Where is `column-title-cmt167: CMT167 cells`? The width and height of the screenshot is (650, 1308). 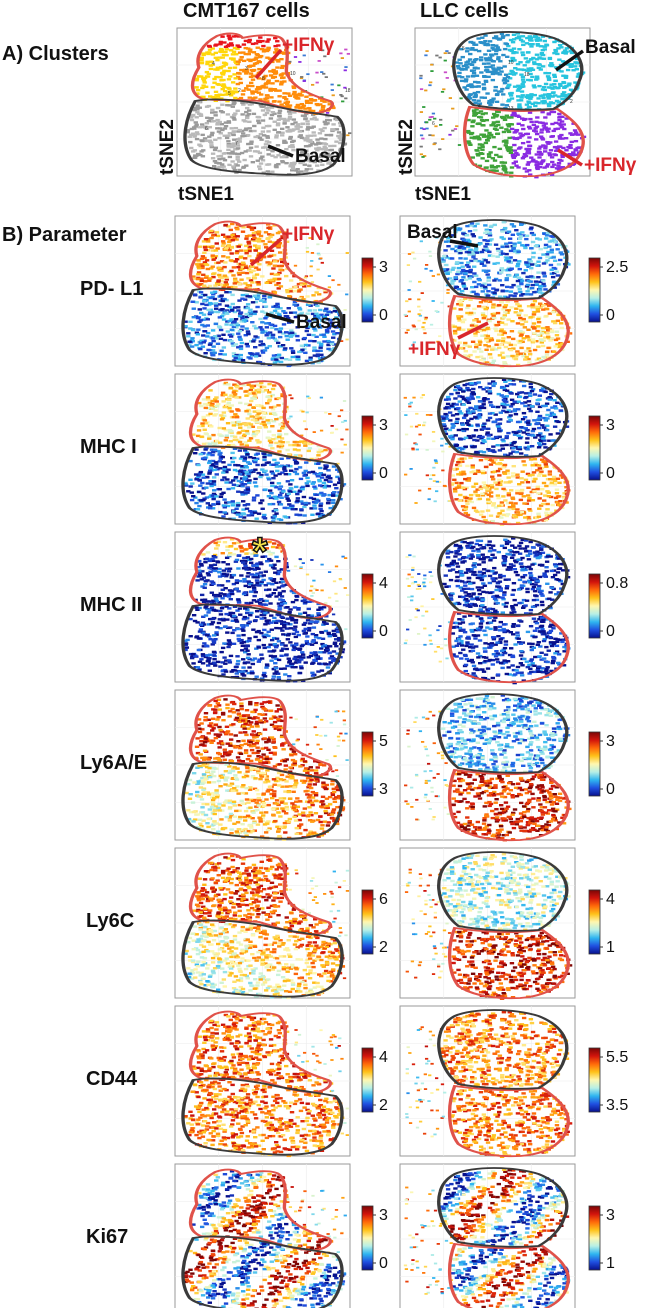
column-title-cmt167: CMT167 cells is located at coordinates (246, 11).